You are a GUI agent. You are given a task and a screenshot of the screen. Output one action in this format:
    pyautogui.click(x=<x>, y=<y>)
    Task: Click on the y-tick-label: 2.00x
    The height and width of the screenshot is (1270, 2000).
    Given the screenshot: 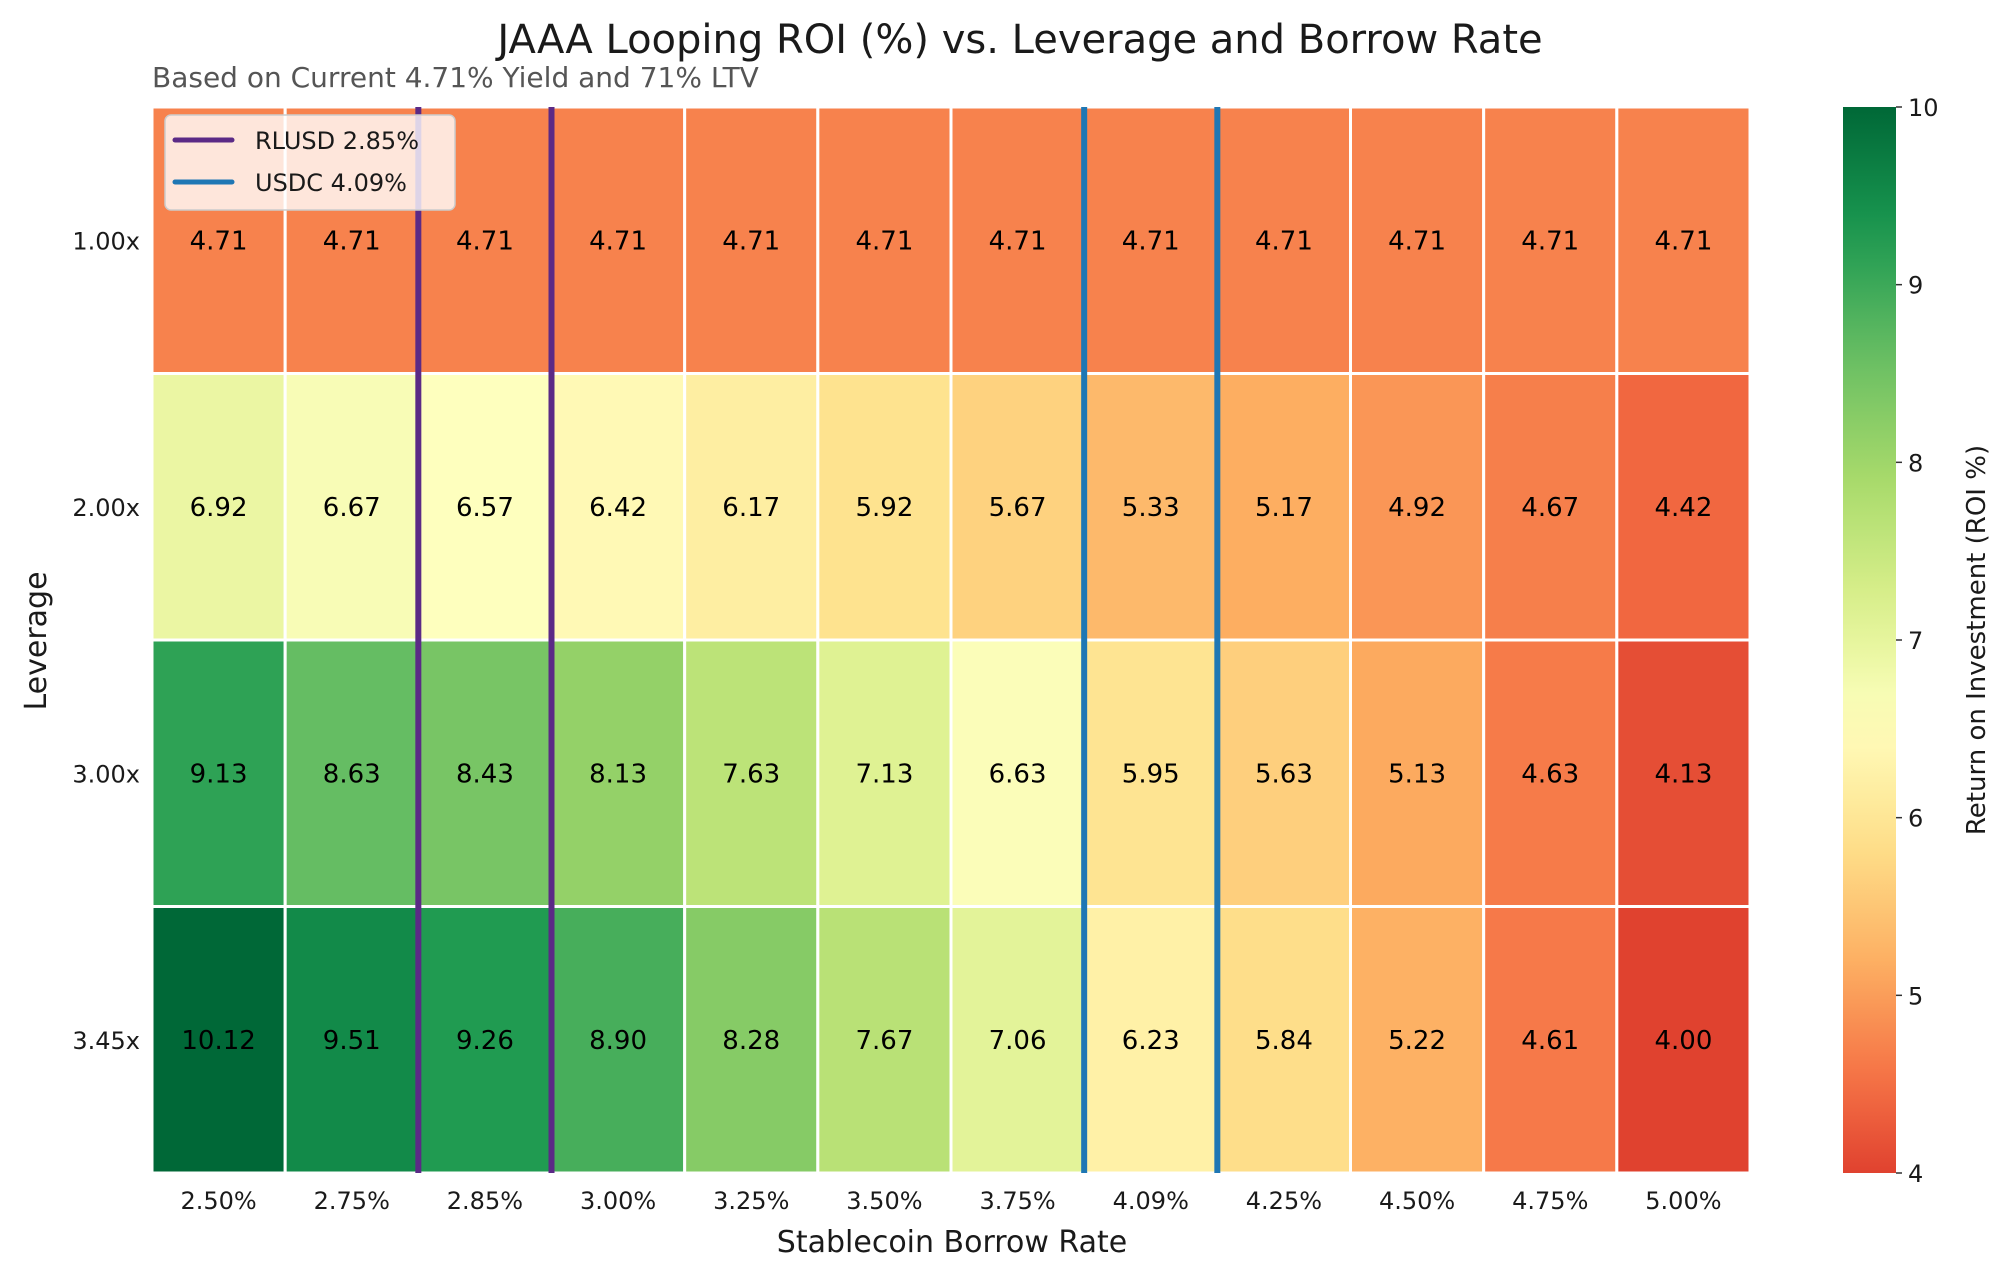 What is the action you would take?
    pyautogui.click(x=106, y=508)
    